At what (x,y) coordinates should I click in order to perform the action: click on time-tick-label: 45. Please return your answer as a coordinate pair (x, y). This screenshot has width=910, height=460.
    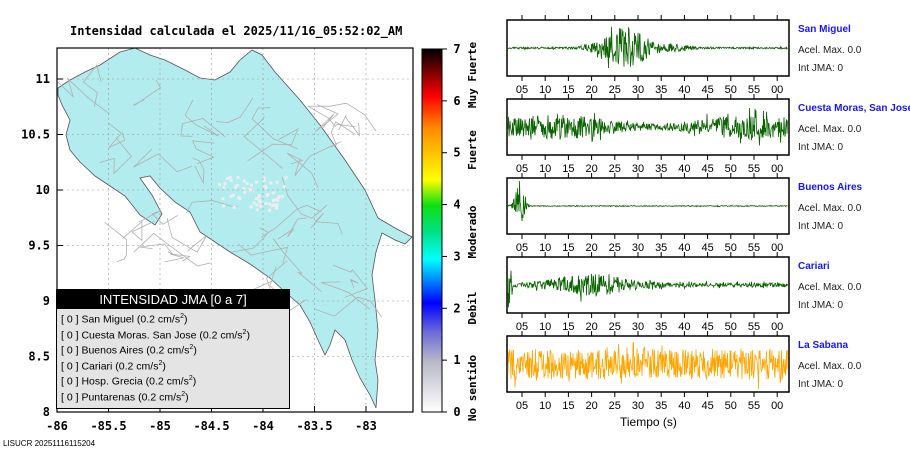
    Looking at the image, I should click on (707, 327).